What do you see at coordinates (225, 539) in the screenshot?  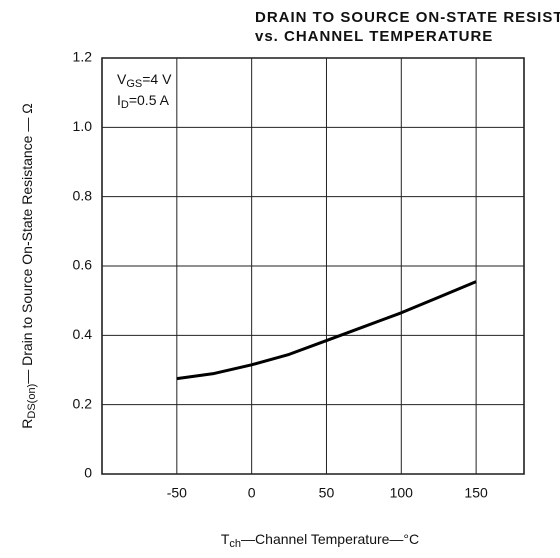 I see `x-axis-label-part: T` at bounding box center [225, 539].